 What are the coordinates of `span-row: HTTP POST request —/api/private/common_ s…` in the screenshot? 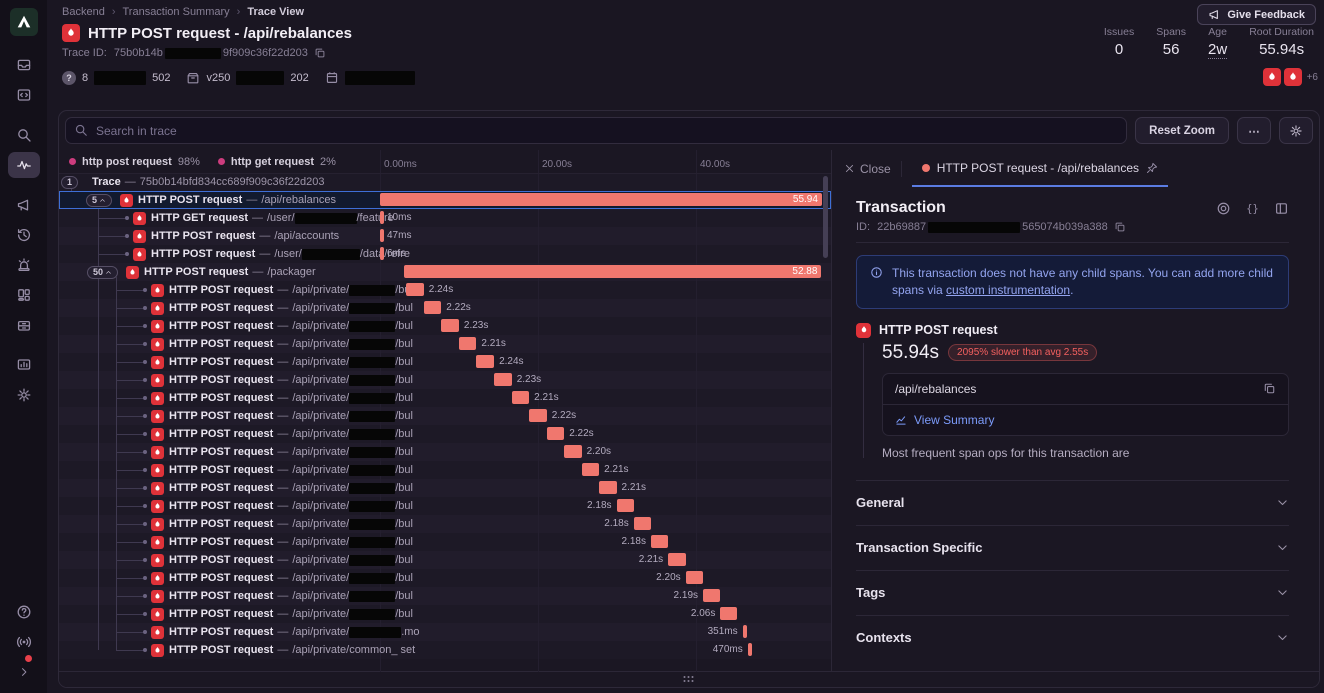 It's located at (445, 650).